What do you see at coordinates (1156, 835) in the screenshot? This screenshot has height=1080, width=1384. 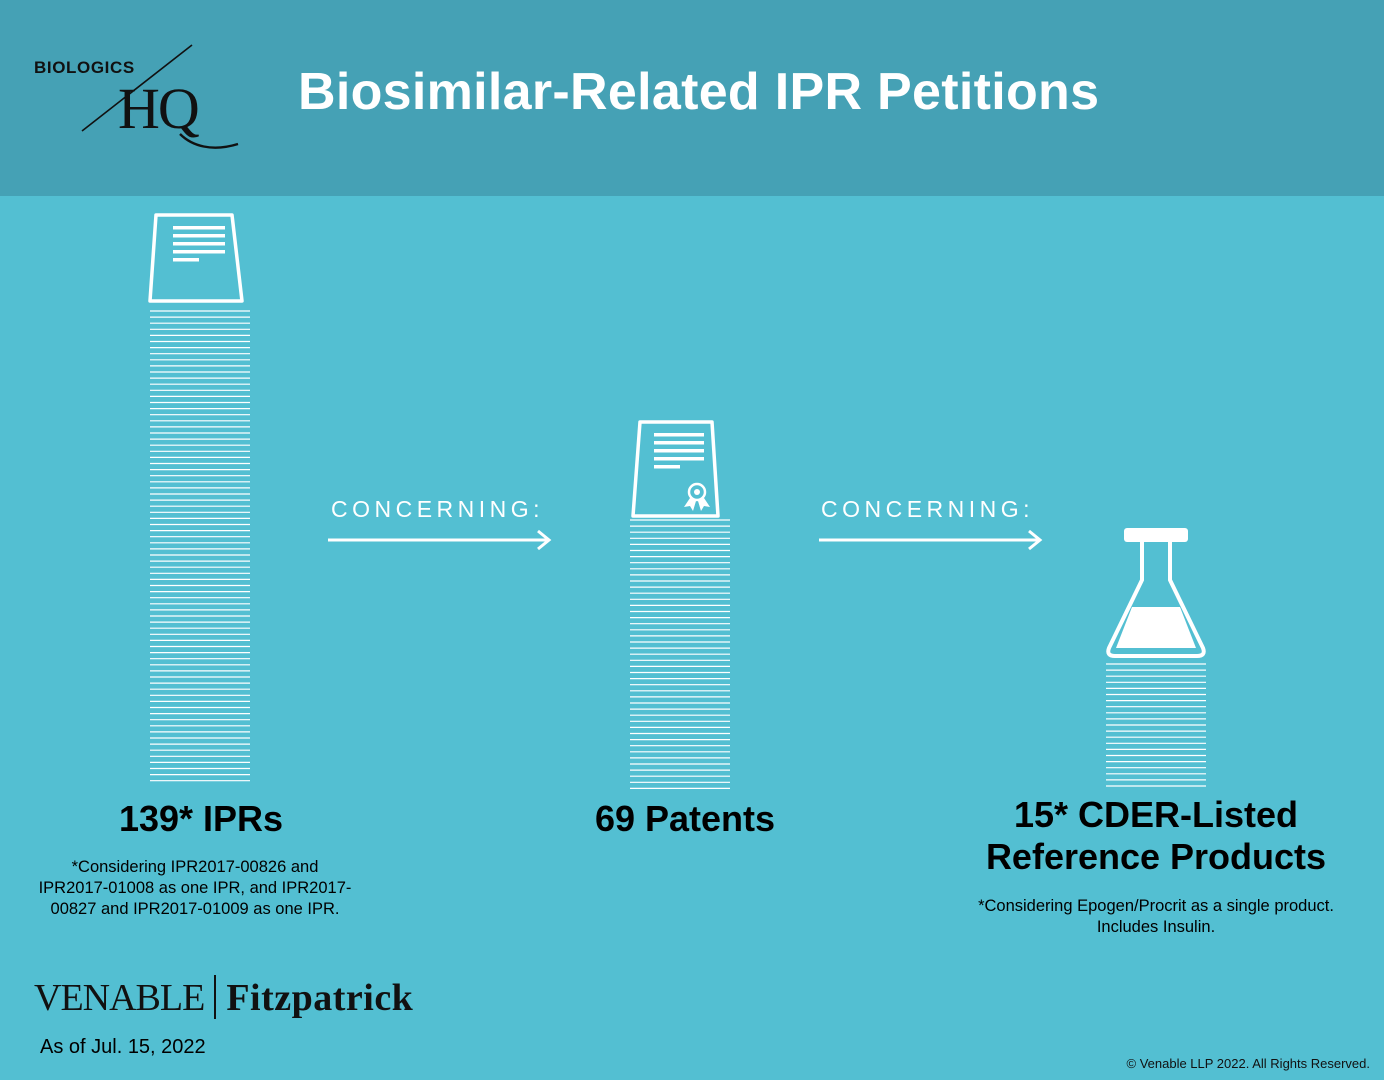 I see `reference-product-count-label: 15* CDER-Listed Reference Products` at bounding box center [1156, 835].